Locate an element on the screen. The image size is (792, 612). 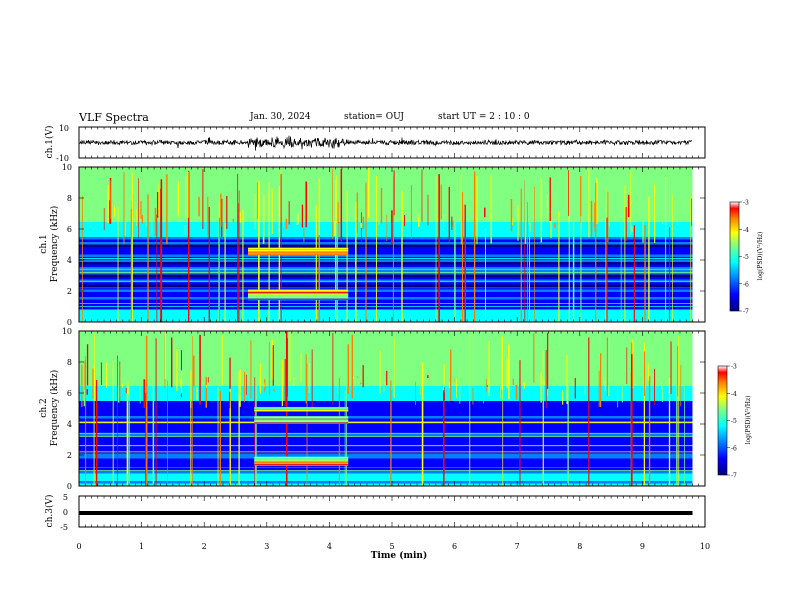
x-axis-tick-labels: 0 1 2 3 4 5 6 7 8 9 10 is located at coordinates (393, 546).